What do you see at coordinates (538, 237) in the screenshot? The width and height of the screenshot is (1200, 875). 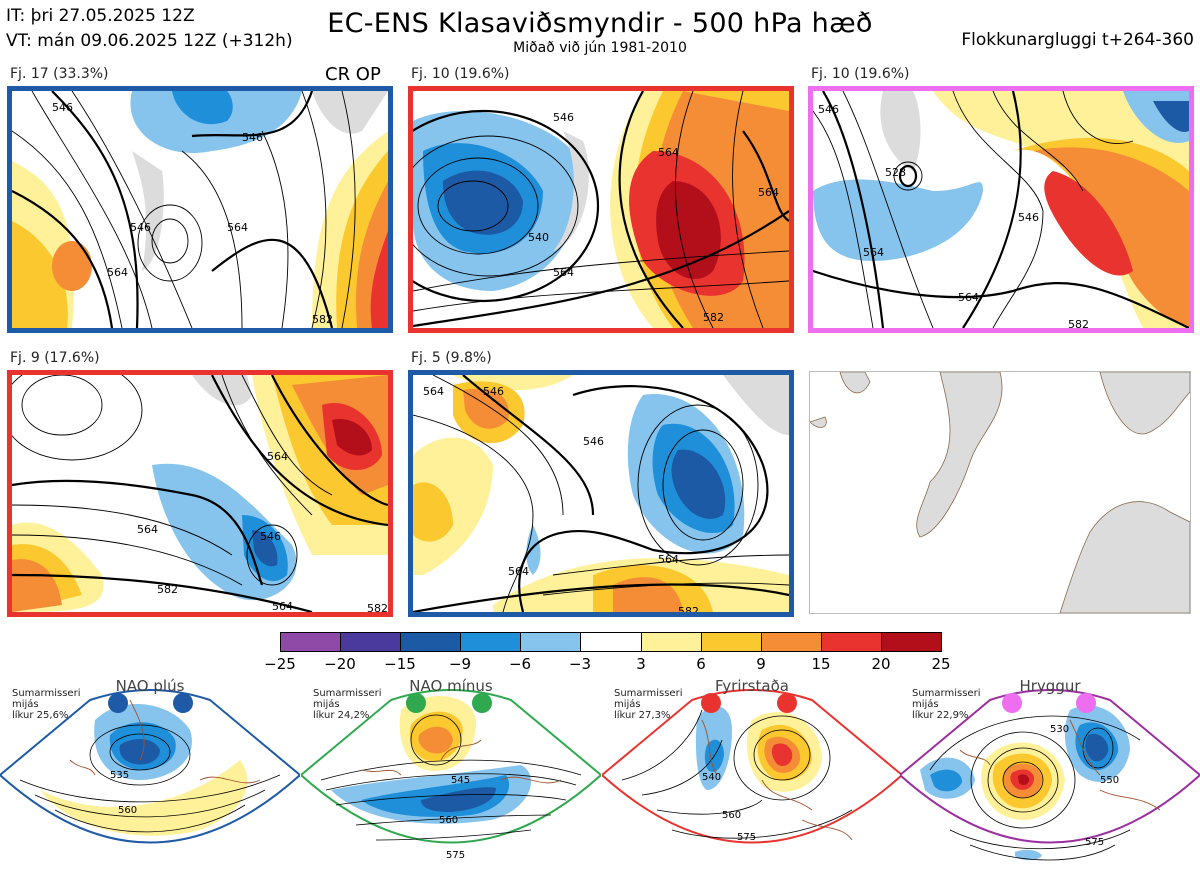 I see `contour-label: 540` at bounding box center [538, 237].